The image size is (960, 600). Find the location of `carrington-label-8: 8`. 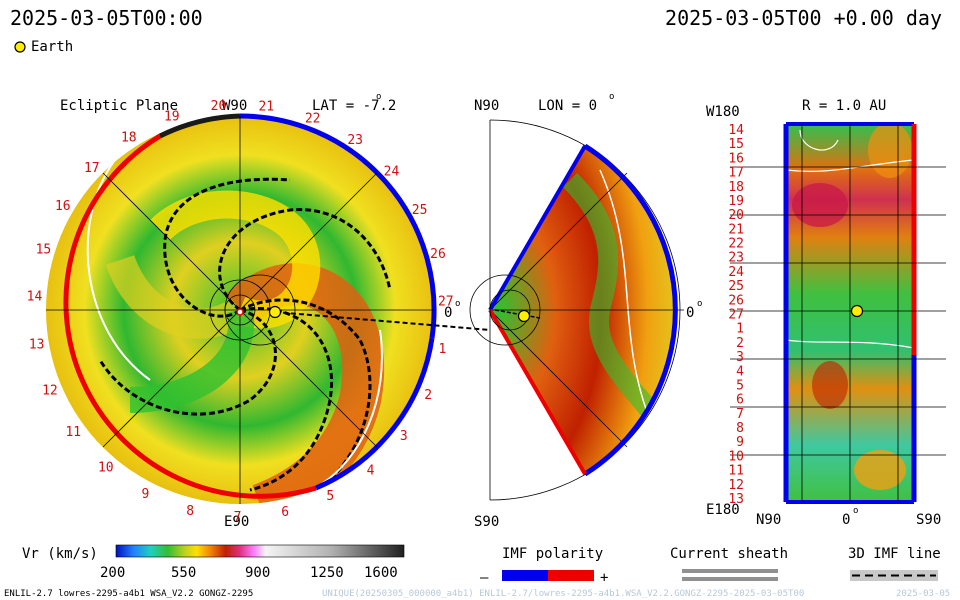

carrington-label-8: 8 is located at coordinates (190, 511).